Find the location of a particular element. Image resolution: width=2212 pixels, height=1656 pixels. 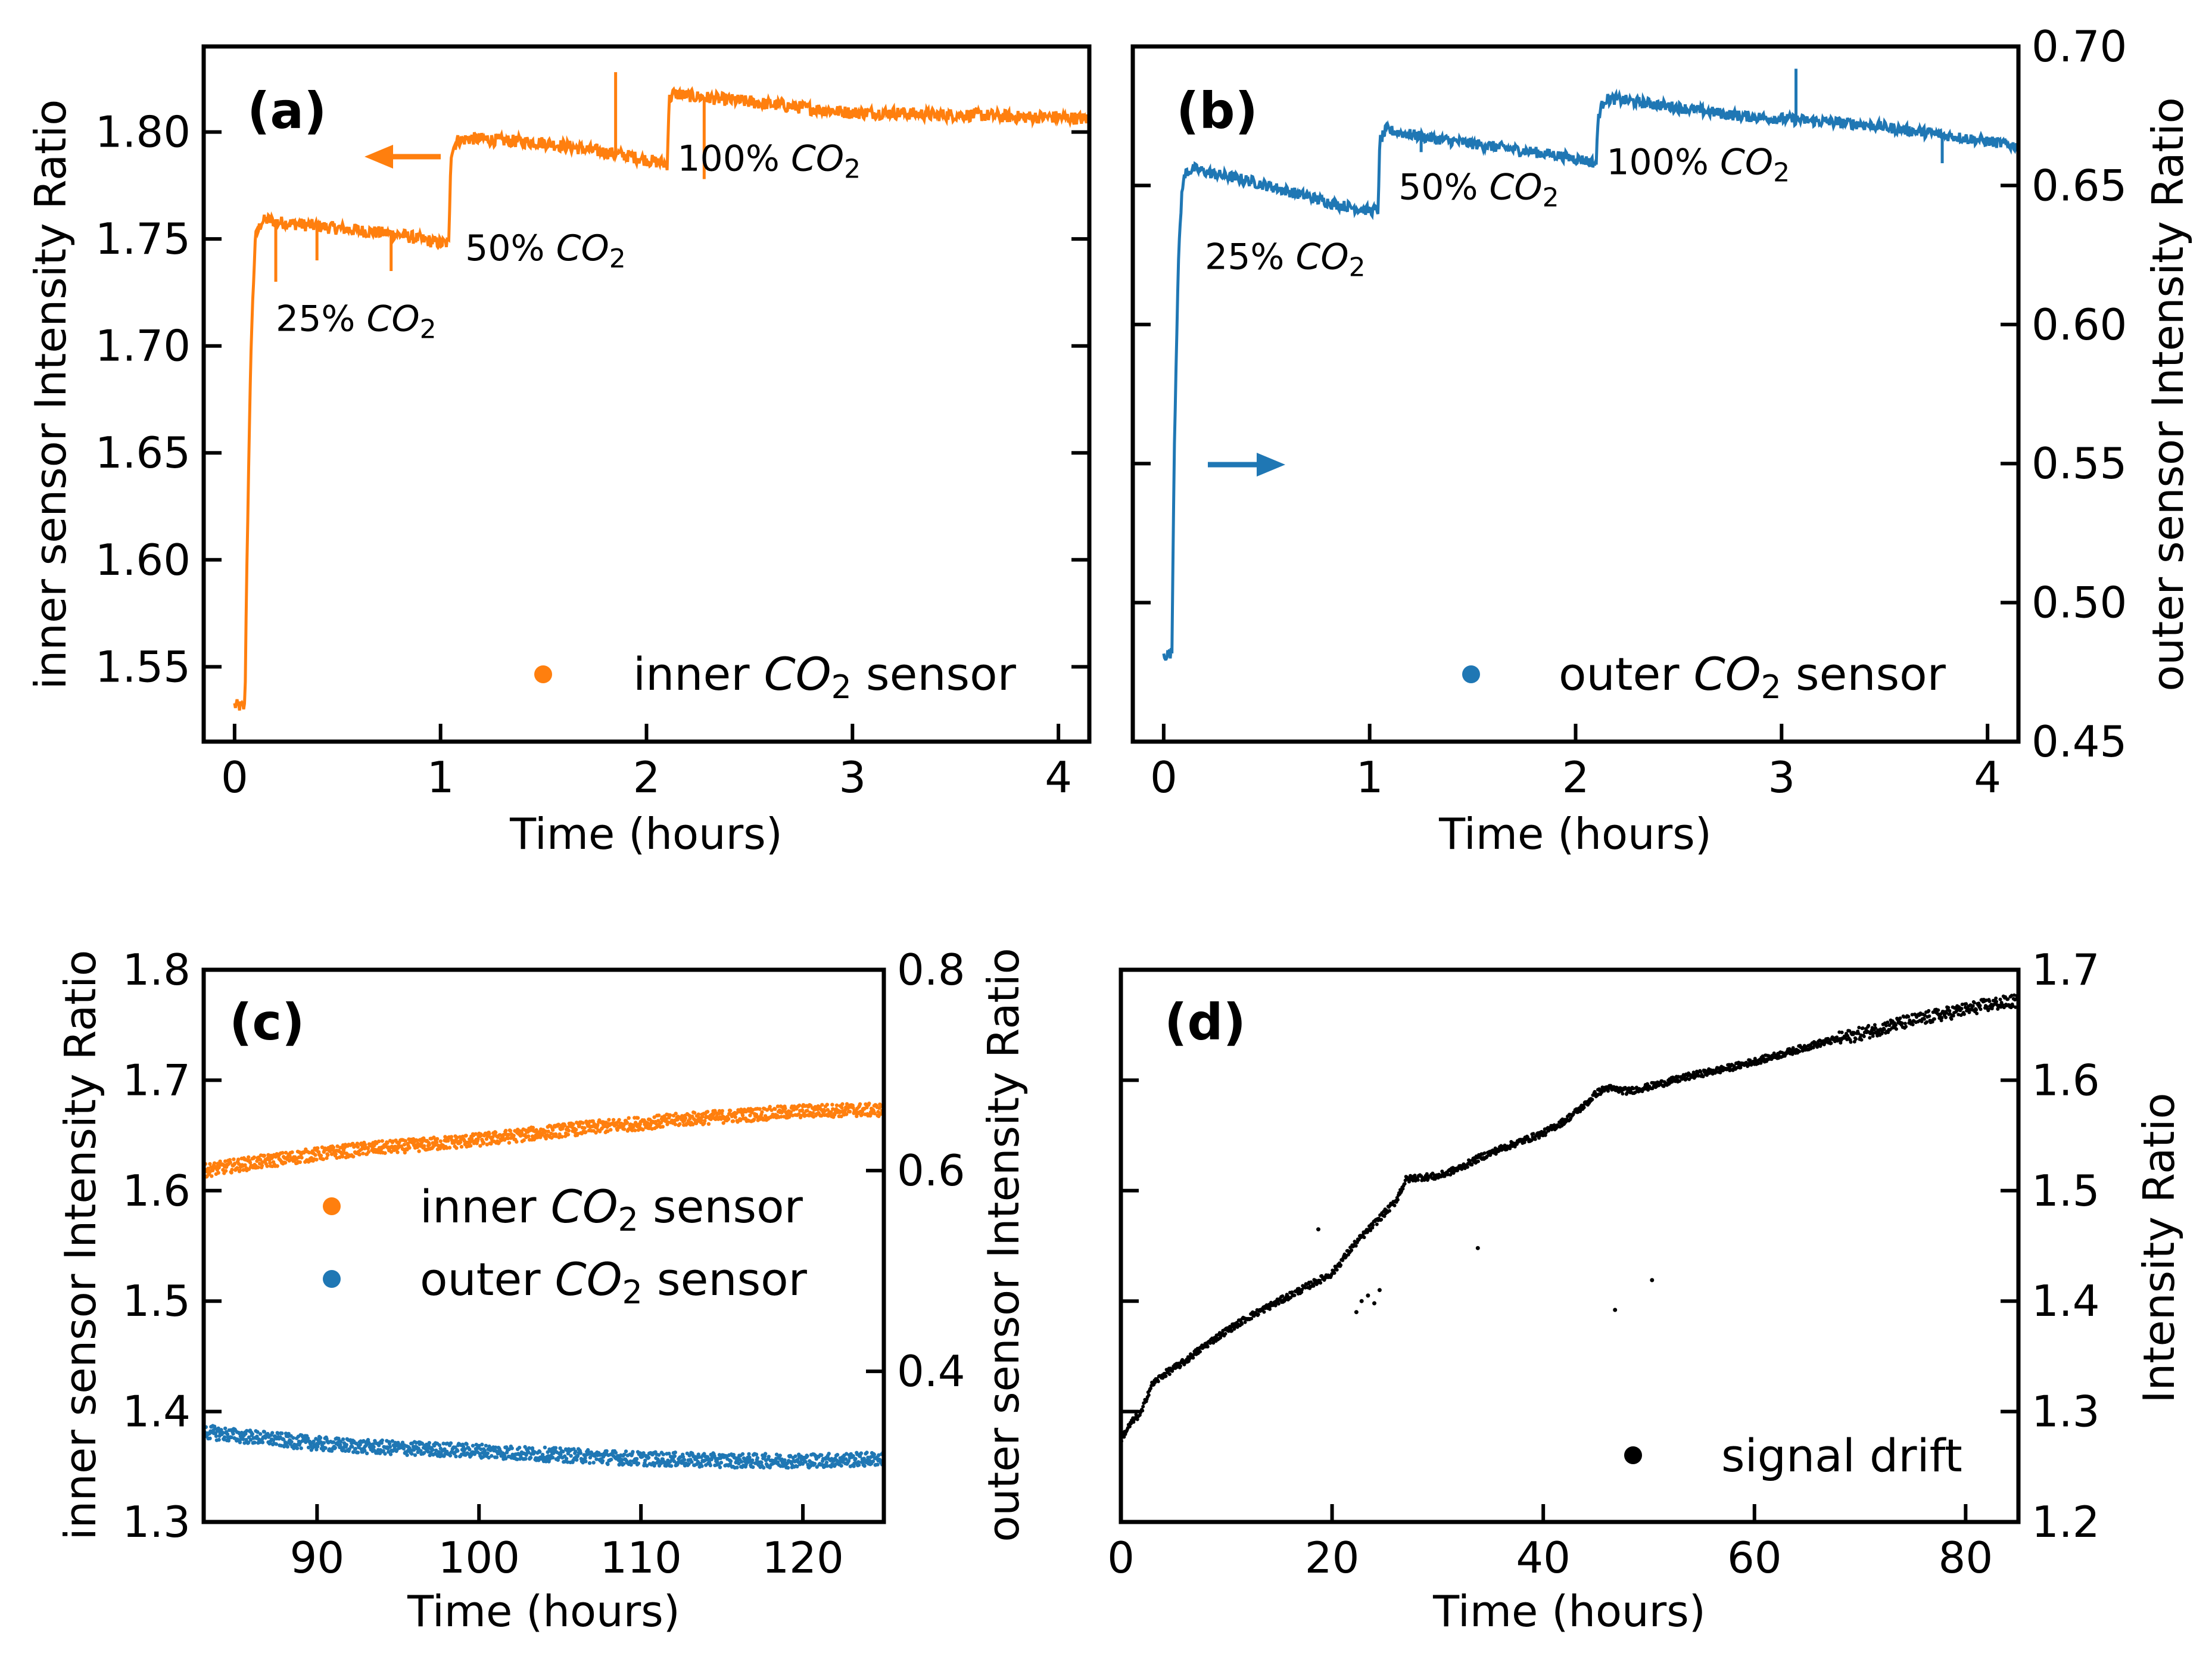

y-tick-label: 1.3 is located at coordinates (157, 1522).